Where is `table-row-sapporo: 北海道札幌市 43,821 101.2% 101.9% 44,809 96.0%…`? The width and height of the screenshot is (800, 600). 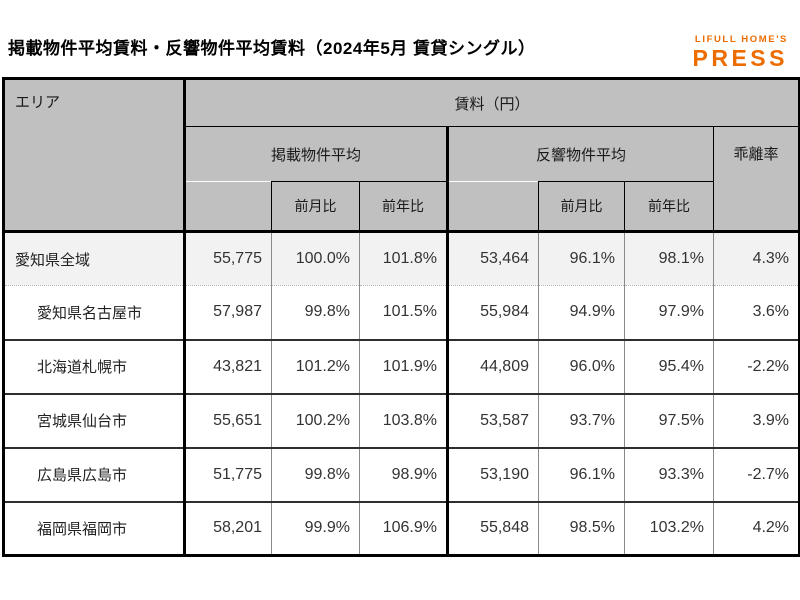
table-row-sapporo: 北海道札幌市 43,821 101.2% 101.9% 44,809 96.0%… is located at coordinates (401, 366).